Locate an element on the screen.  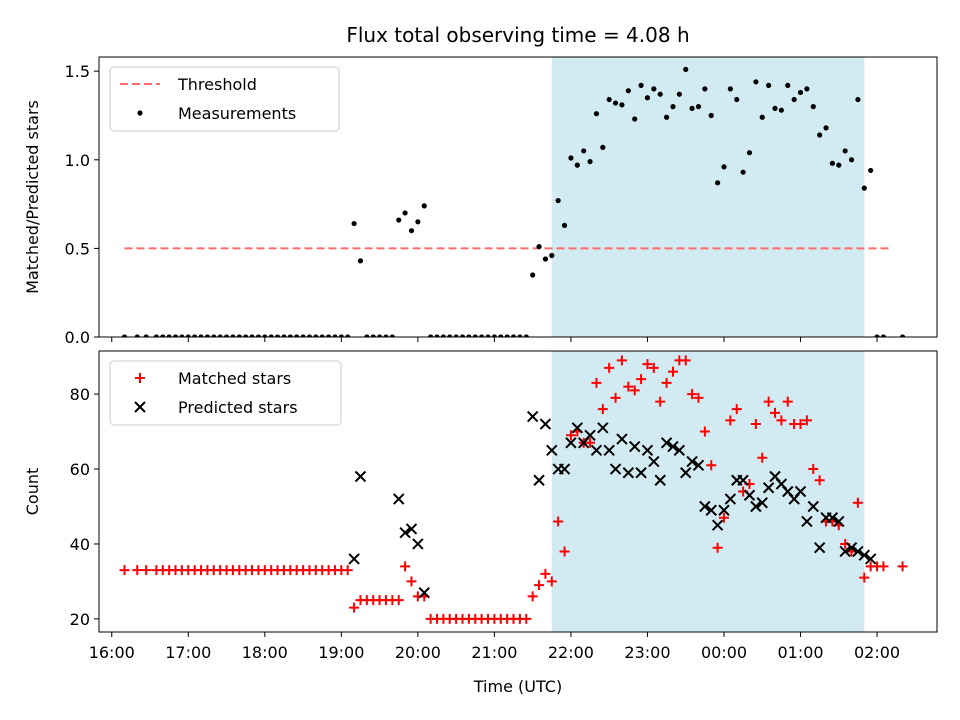
legend: Threshold Measurements is located at coordinates (224, 99).